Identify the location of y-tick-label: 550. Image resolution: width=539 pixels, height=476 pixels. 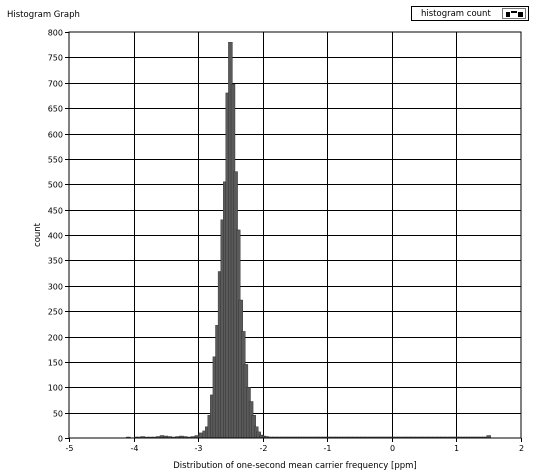
(55, 160).